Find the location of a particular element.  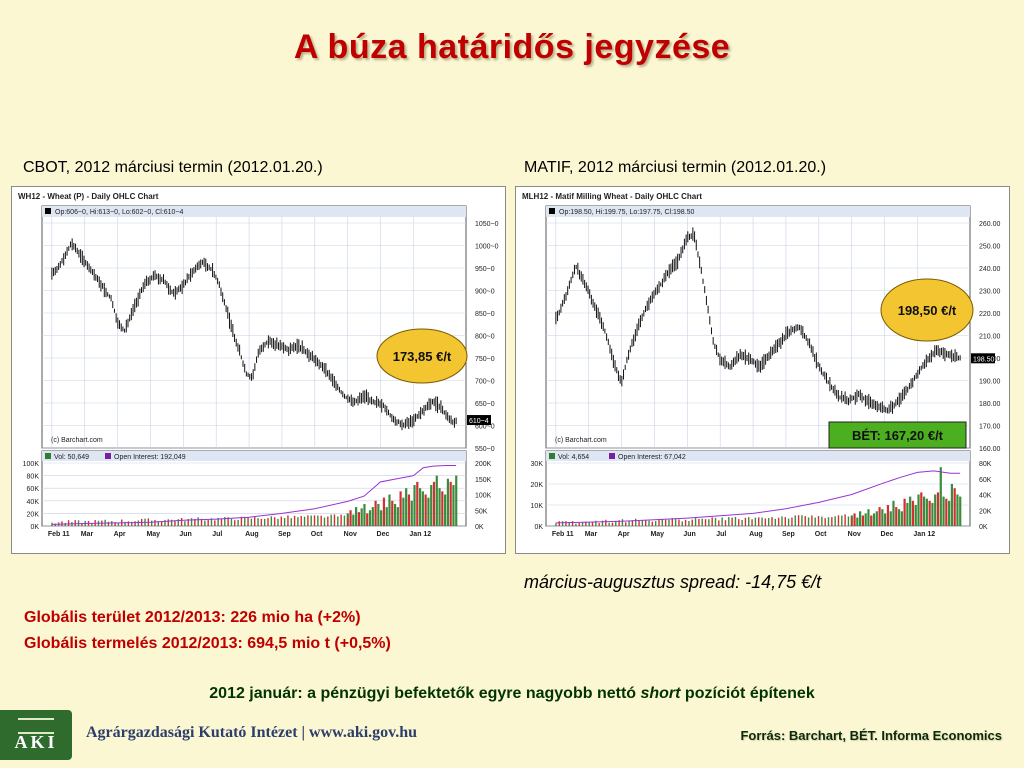

month-label: Dec is located at coordinates (887, 534).